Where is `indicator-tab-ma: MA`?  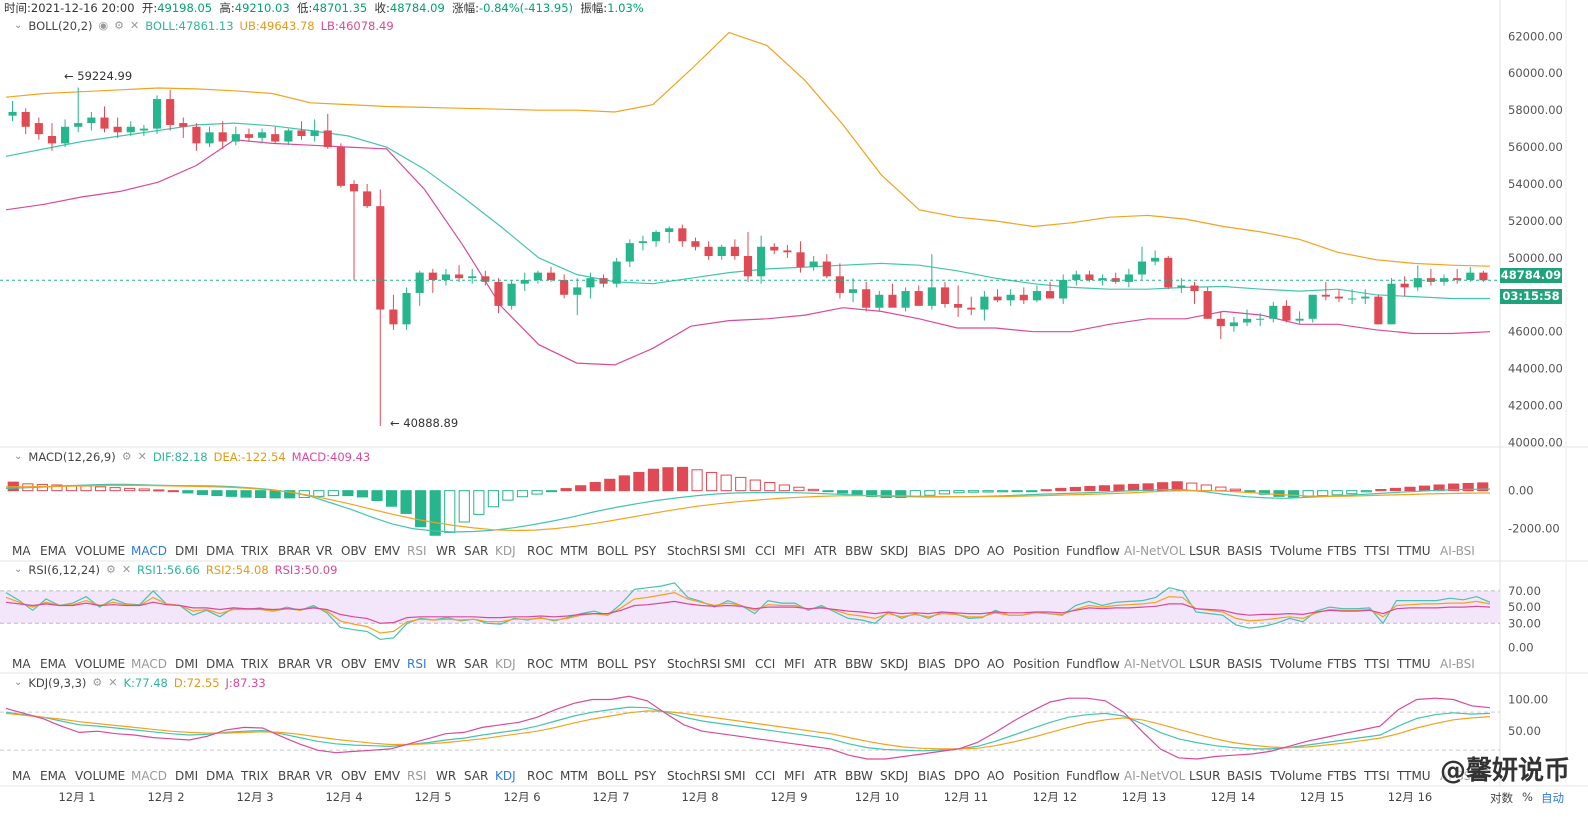 indicator-tab-ma: MA is located at coordinates (21, 664).